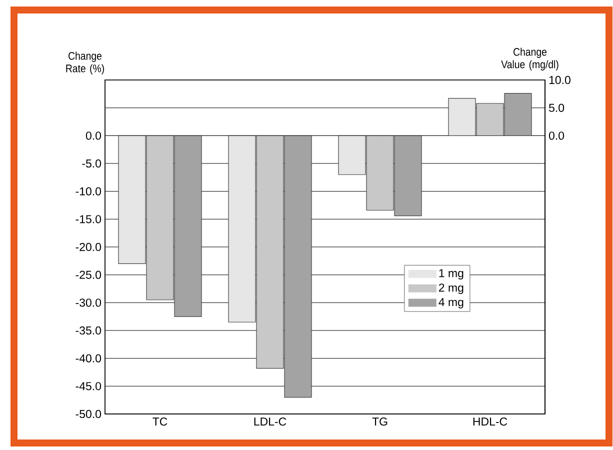  What do you see at coordinates (89, 358) in the screenshot?
I see `y-tick-label: -40.0` at bounding box center [89, 358].